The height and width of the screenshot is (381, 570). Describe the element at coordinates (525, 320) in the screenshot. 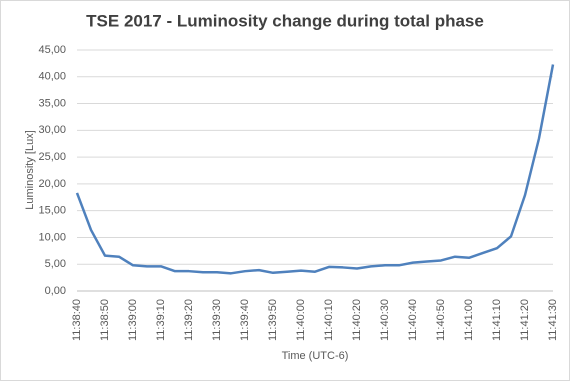

I see `x-tick-label: 11:41:20` at that location.